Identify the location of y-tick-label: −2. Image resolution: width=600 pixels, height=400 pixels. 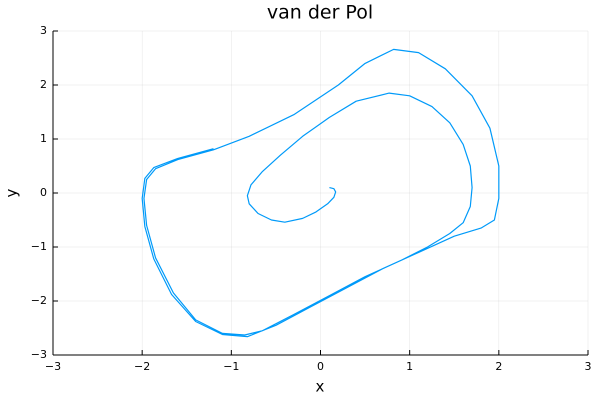
(39, 300).